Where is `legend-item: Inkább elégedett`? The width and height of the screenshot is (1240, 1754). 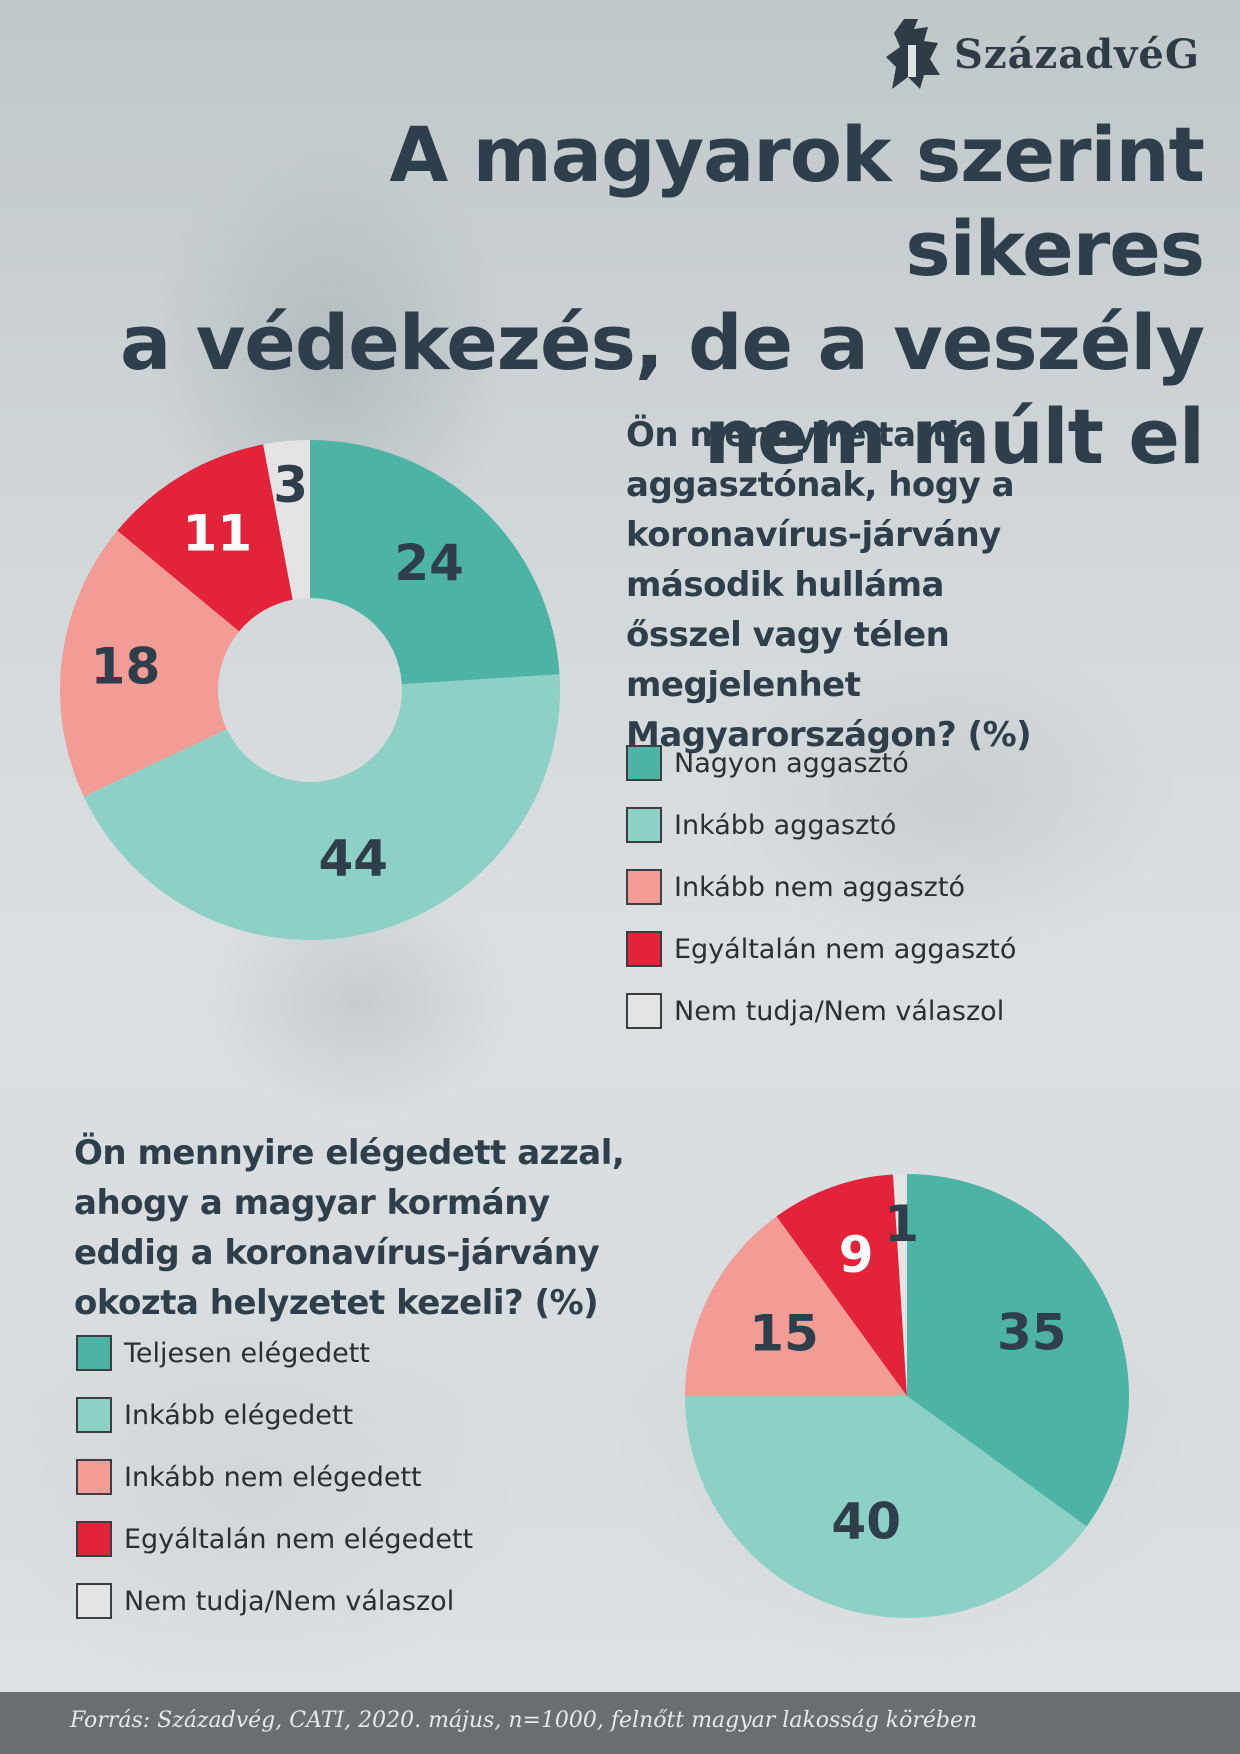
legend-item: Inkább elégedett is located at coordinates (274, 1415).